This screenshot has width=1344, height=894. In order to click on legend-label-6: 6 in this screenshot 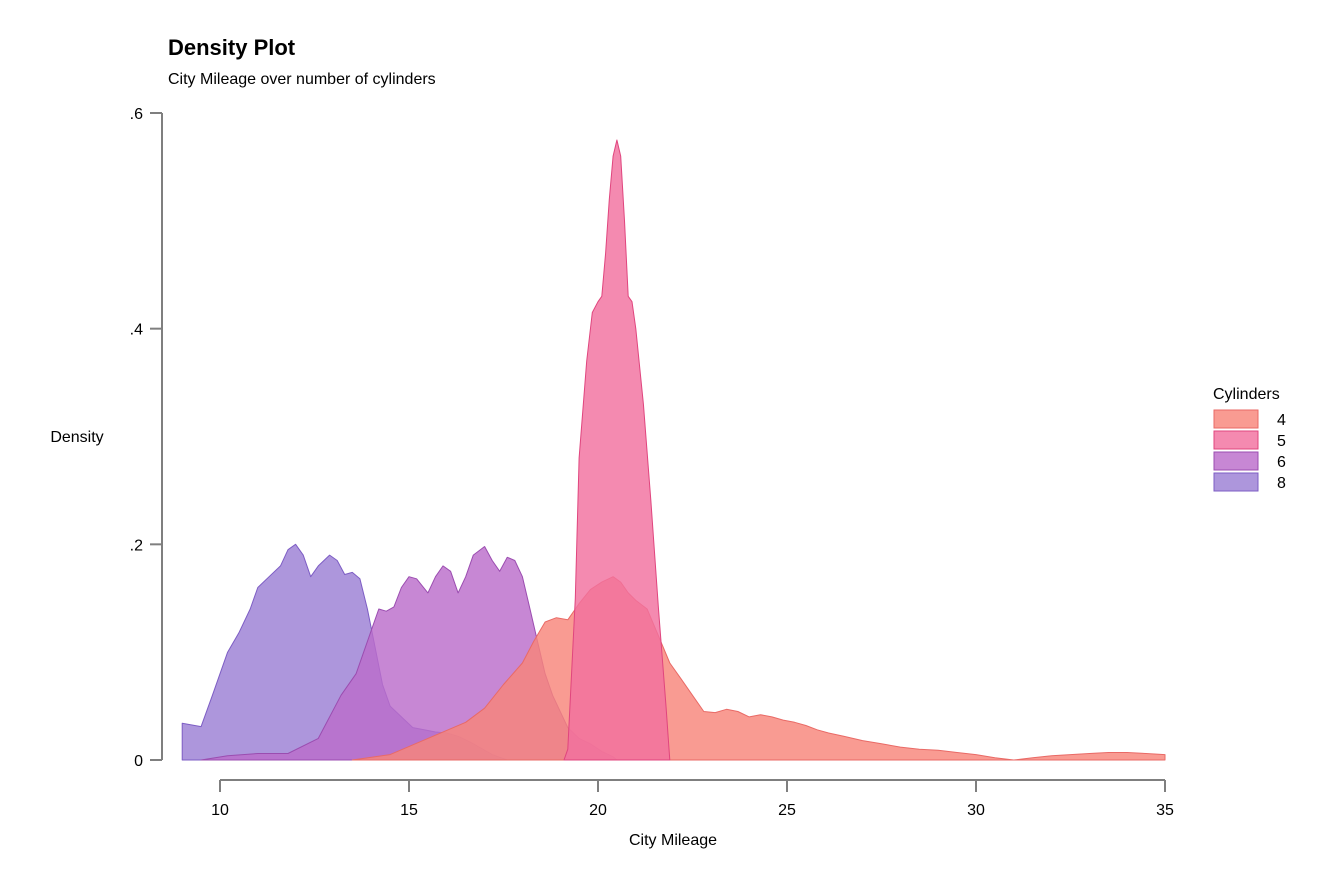, I will do `click(1281, 462)`.